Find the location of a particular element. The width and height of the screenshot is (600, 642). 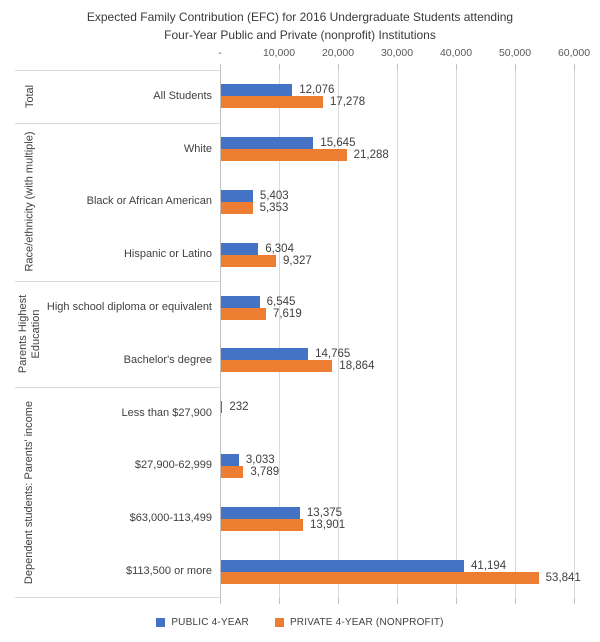

bar-value-label: 3,789 is located at coordinates (265, 472).